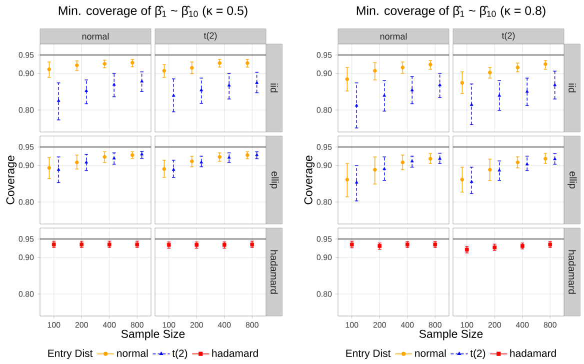 This screenshot has height=364, width=584. What do you see at coordinates (153, 12) in the screenshot?
I see `chart-title: Min. coverage of β̂$_{1}$ ~ β̂$_{10}$ (κ = 0.5)` at bounding box center [153, 12].